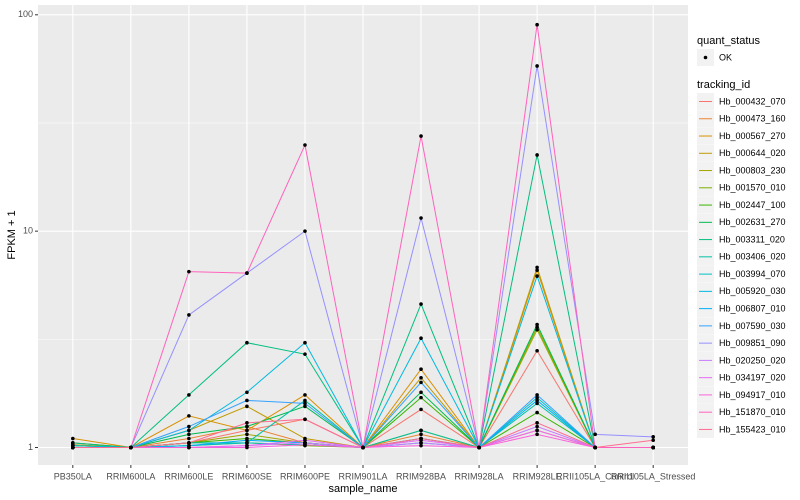  I want to click on legend-dot, so click(705, 57).